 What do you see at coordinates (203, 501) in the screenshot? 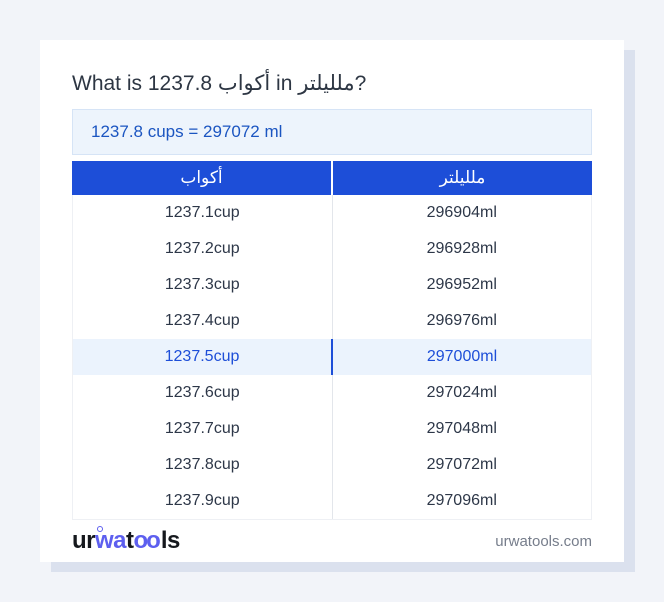
I see `cell-cups: 1237.9cup` at bounding box center [203, 501].